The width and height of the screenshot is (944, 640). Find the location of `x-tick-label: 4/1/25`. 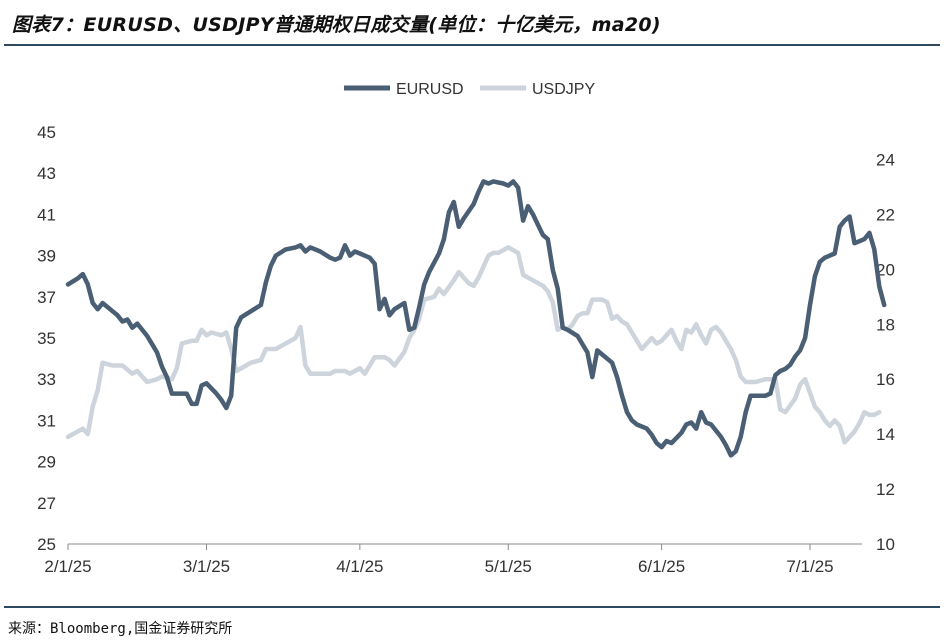

x-tick-label: 4/1/25 is located at coordinates (359, 566).